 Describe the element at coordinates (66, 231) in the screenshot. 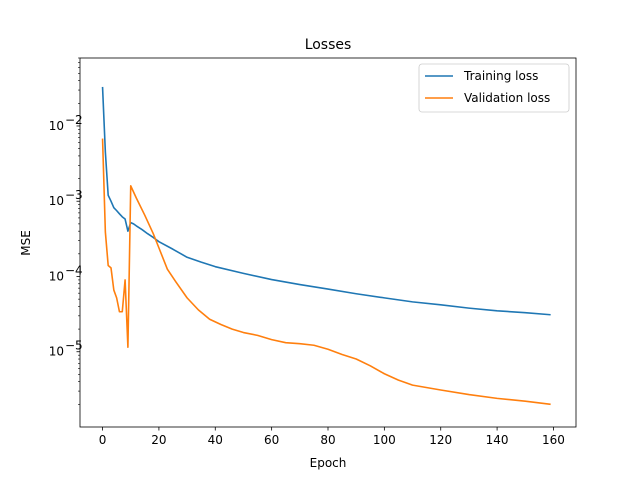

I see `y-axis-ticks: 10−510−410−310−2` at that location.